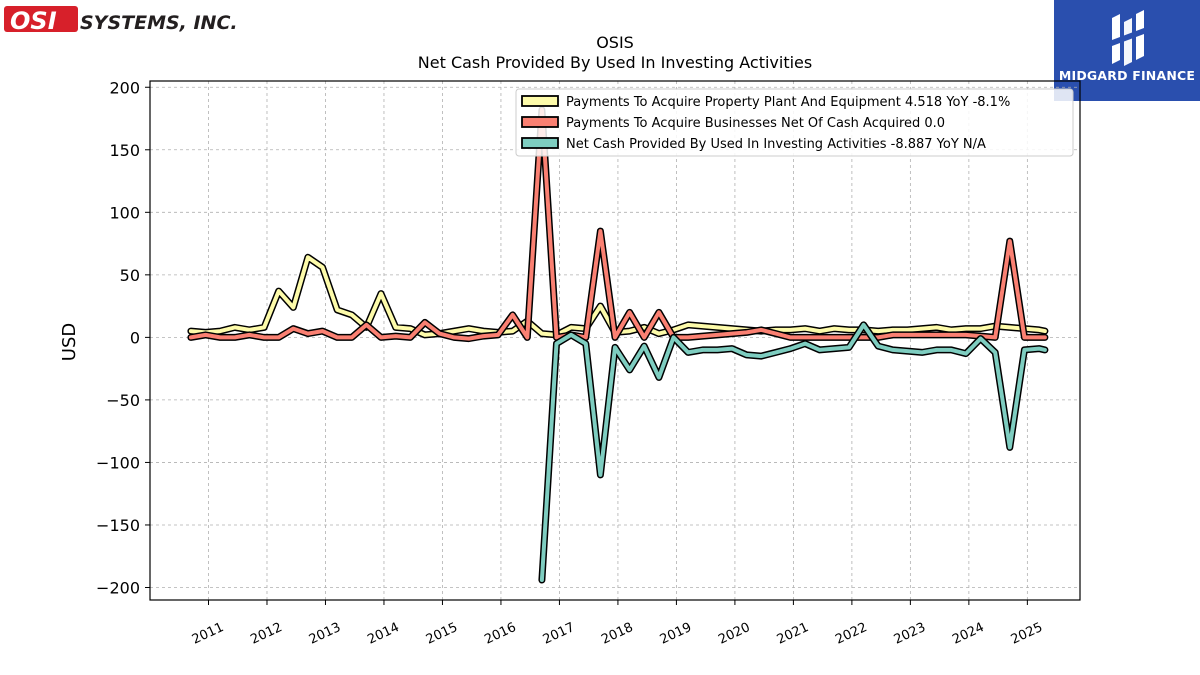 The width and height of the screenshot is (1200, 675). What do you see at coordinates (851, 634) in the screenshot?
I see `x-tick-label: 2022` at bounding box center [851, 634].